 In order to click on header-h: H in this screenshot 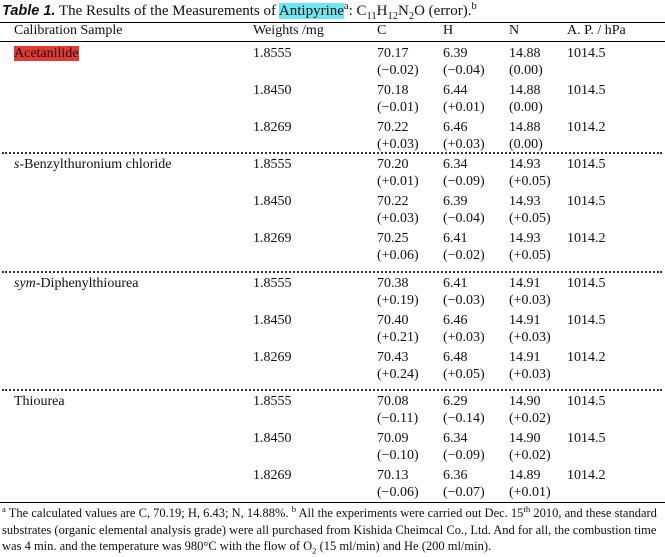, I will do `click(448, 30)`.